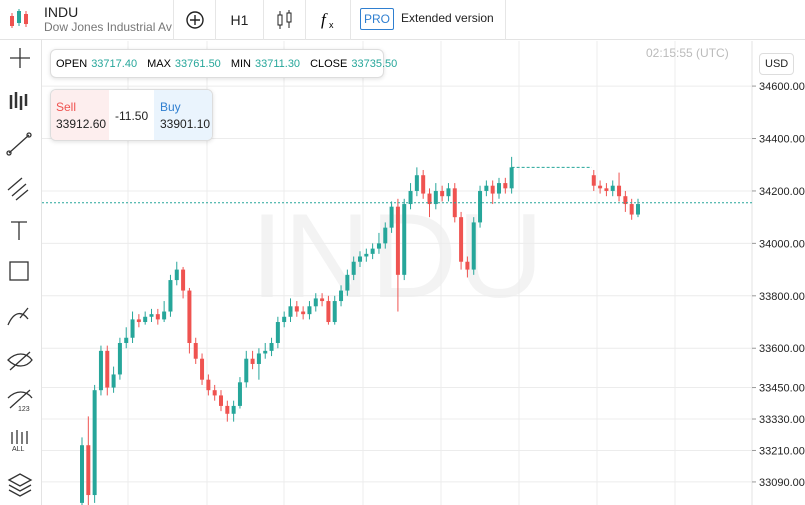 The image size is (805, 505). What do you see at coordinates (66, 107) in the screenshot?
I see `sell-label: Sell` at bounding box center [66, 107].